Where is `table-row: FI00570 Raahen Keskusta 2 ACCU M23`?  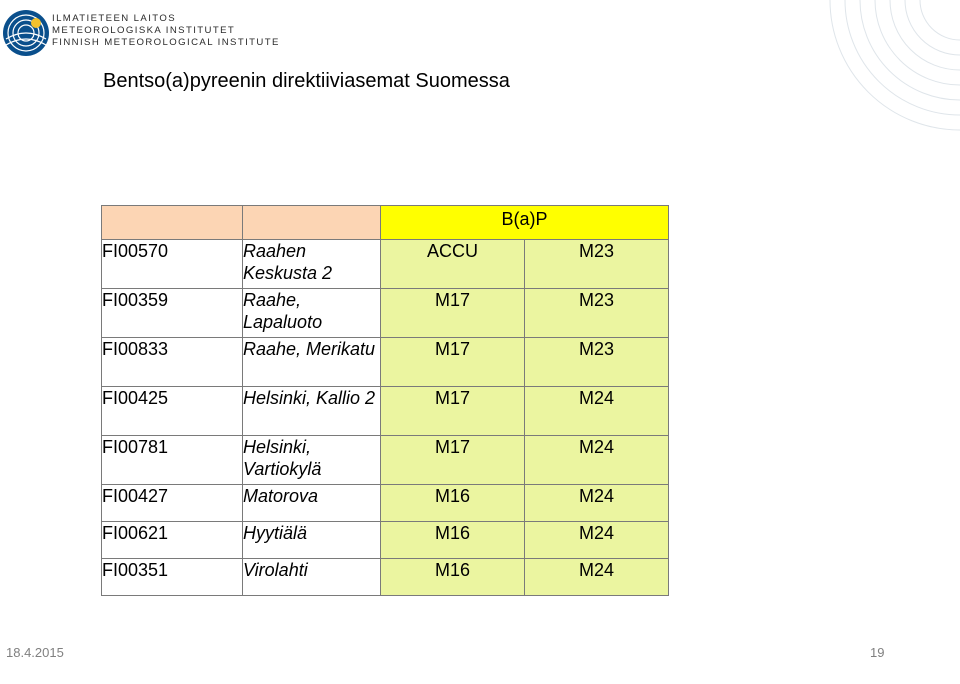
table-row: FI00570 Raahen Keskusta 2 ACCU M23 is located at coordinates (385, 264).